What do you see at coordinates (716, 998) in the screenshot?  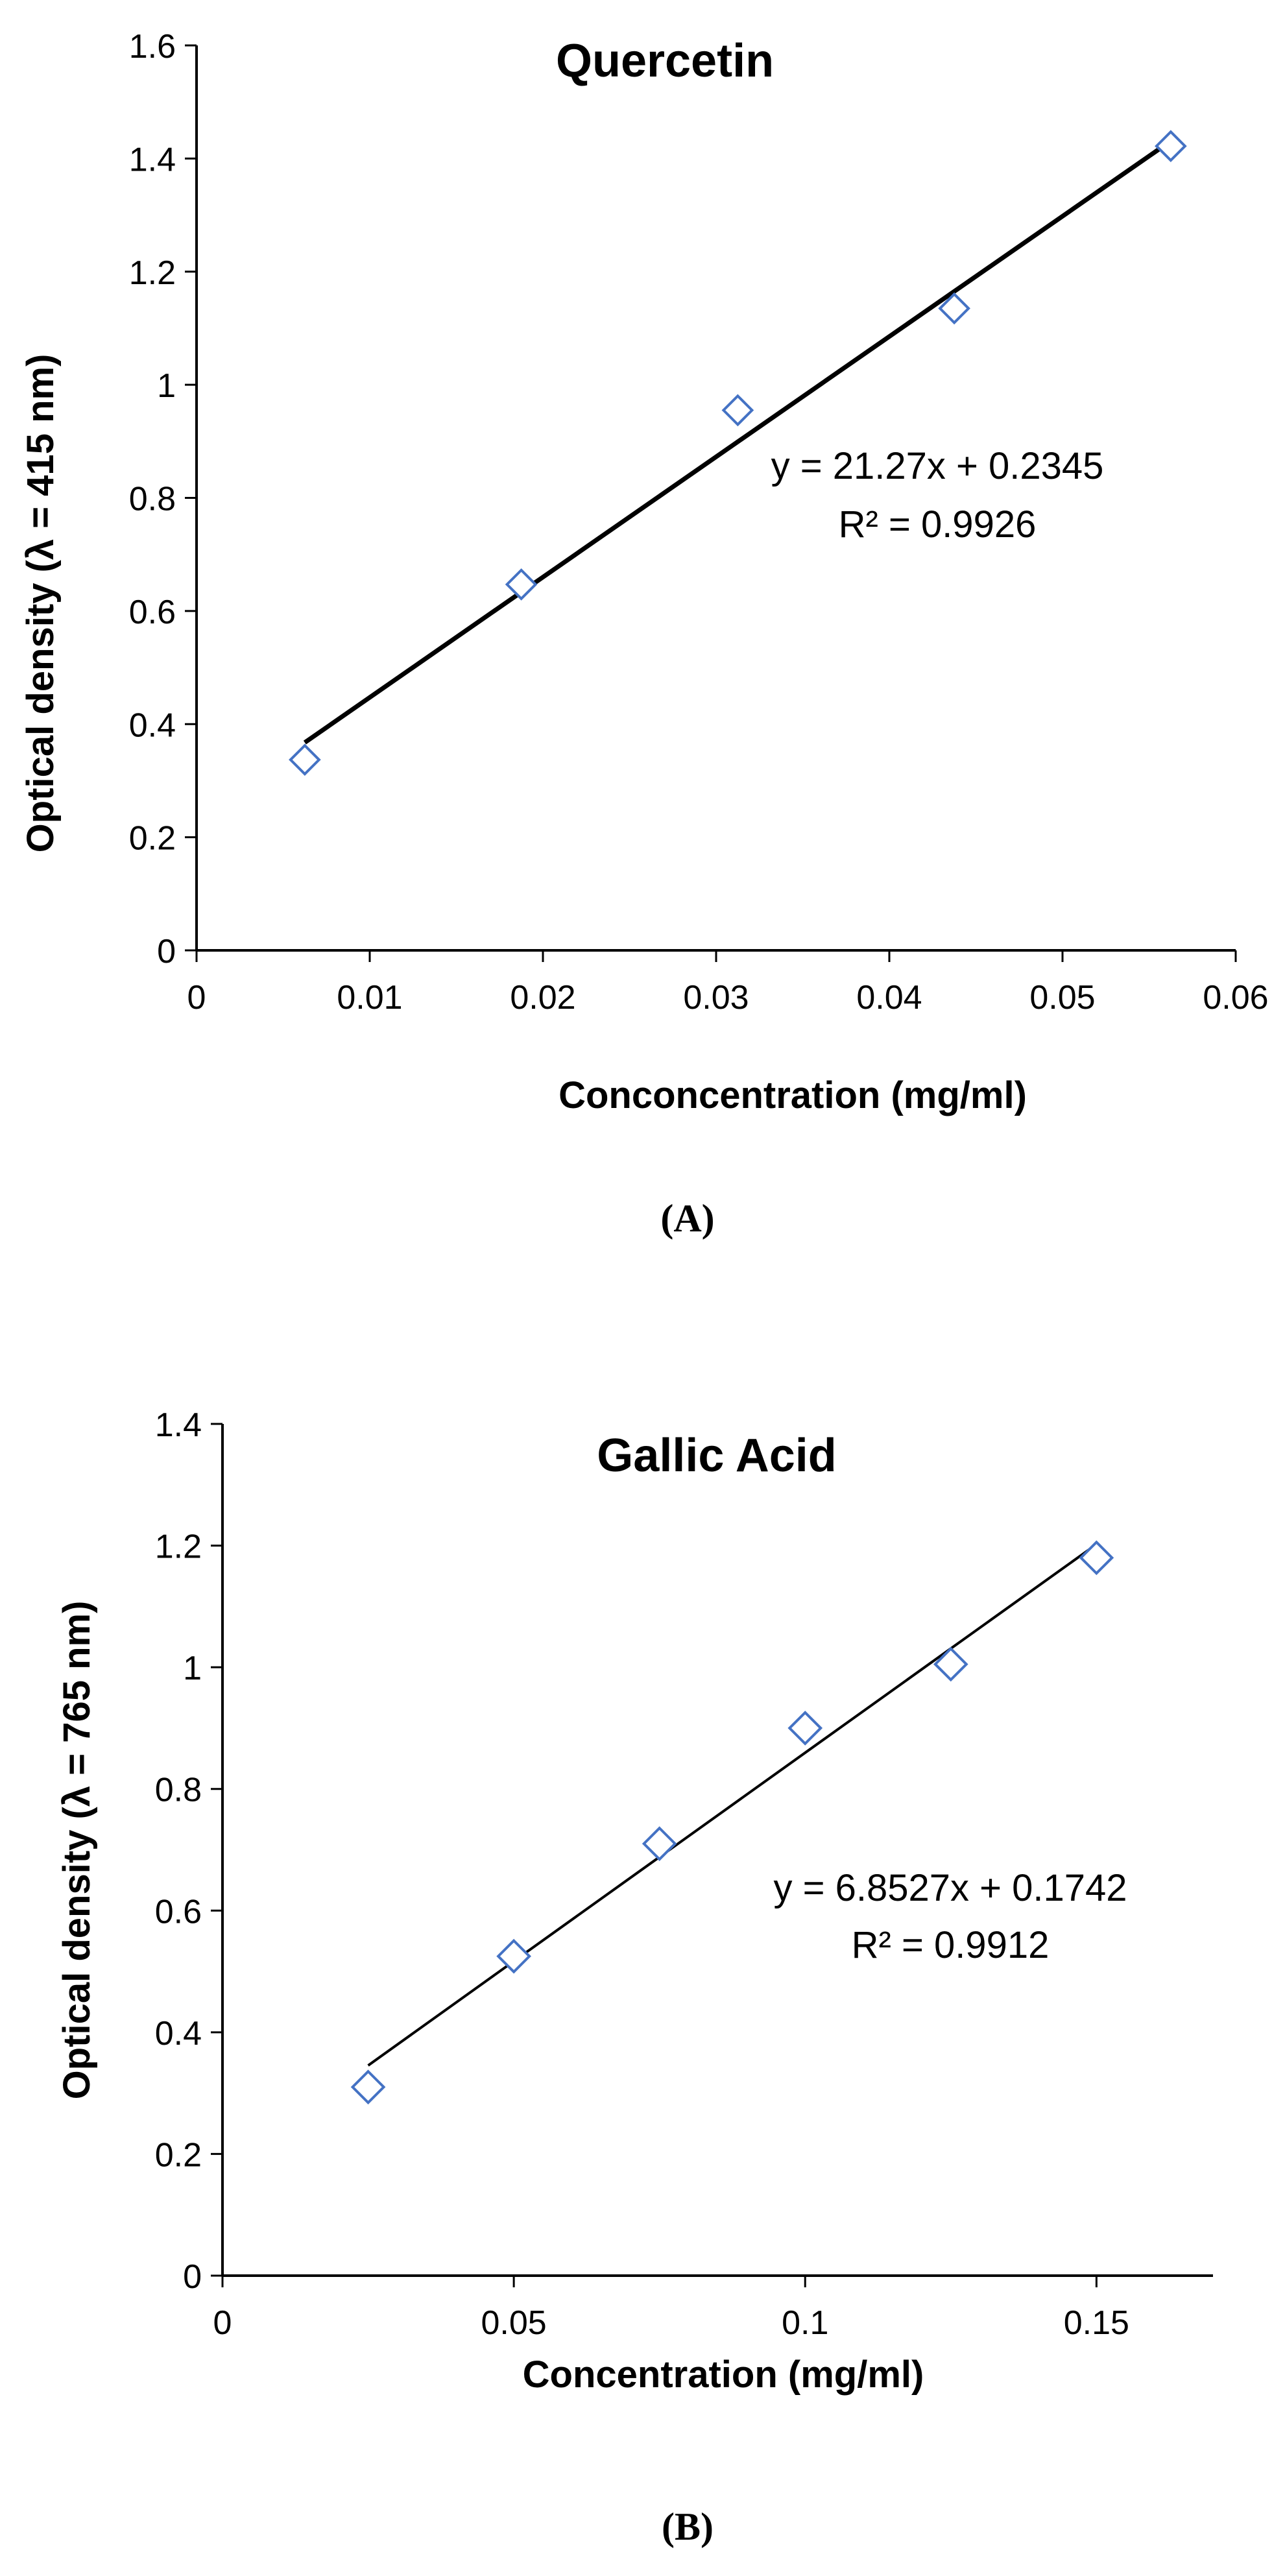 I see `x-tick-label: 0.03` at bounding box center [716, 998].